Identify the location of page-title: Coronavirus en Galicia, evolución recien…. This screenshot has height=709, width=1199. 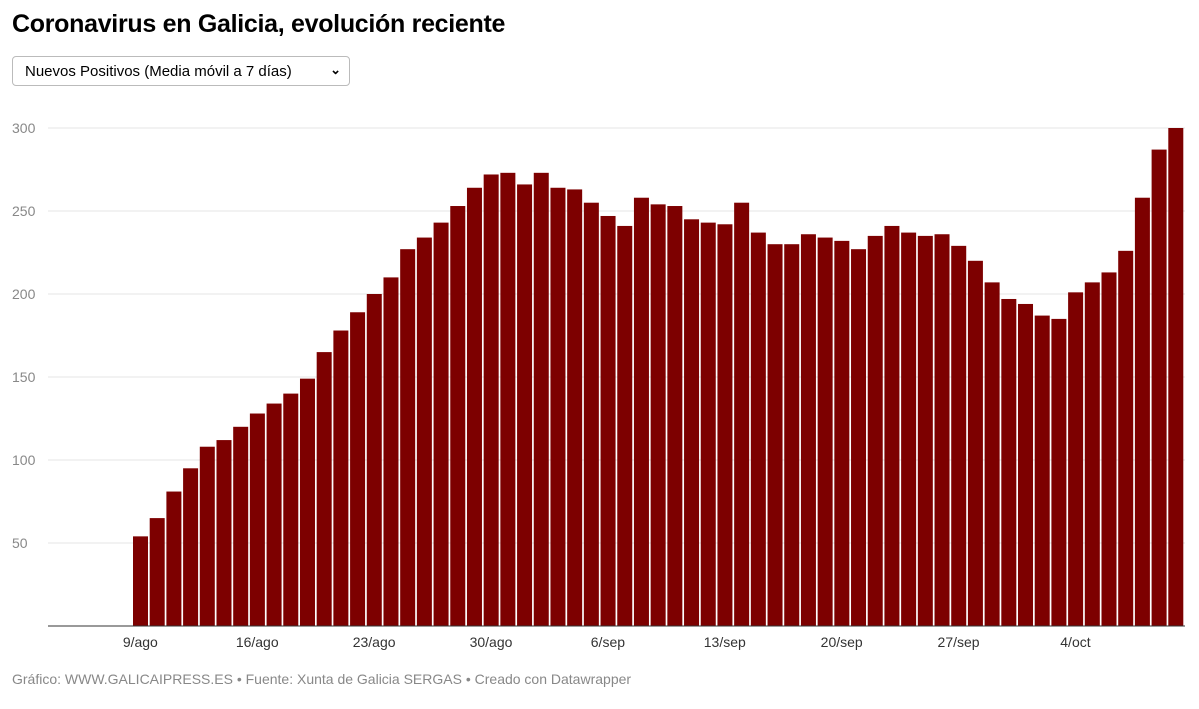
(259, 24).